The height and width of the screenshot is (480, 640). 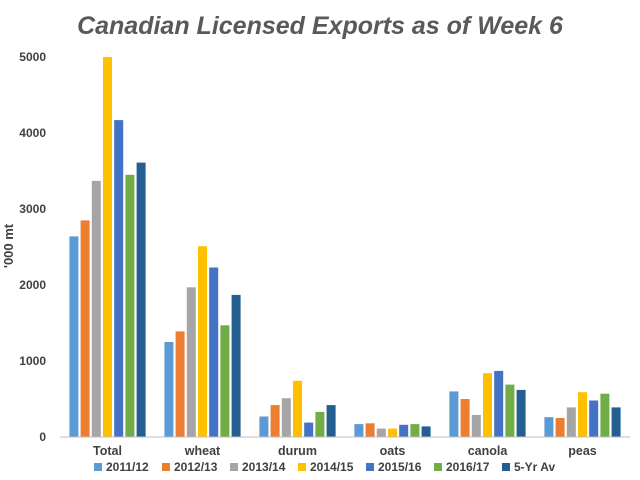 I want to click on legend-label: 2011/12, so click(x=127, y=467).